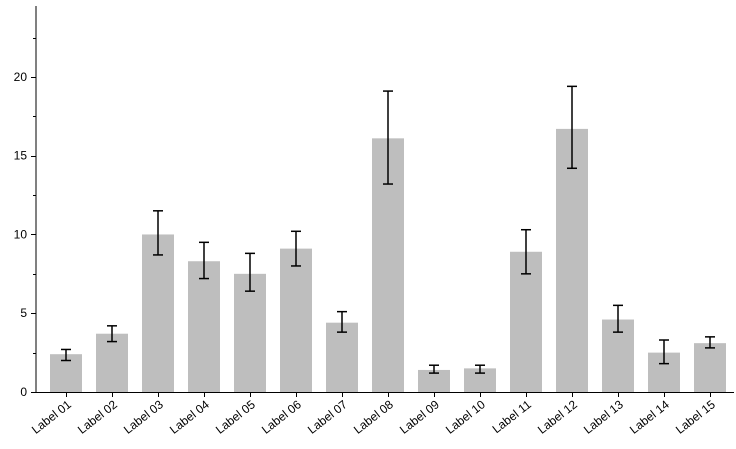 The height and width of the screenshot is (449, 736). What do you see at coordinates (51, 417) in the screenshot?
I see `x-tick-label: Label 01` at bounding box center [51, 417].